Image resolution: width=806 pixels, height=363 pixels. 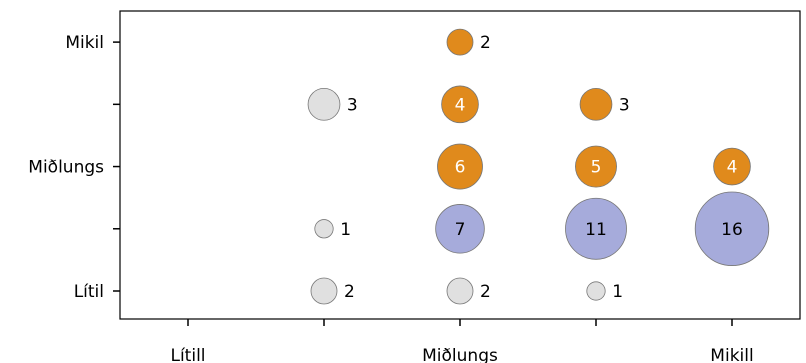 I want to click on bubble-label: 16, so click(x=732, y=230).